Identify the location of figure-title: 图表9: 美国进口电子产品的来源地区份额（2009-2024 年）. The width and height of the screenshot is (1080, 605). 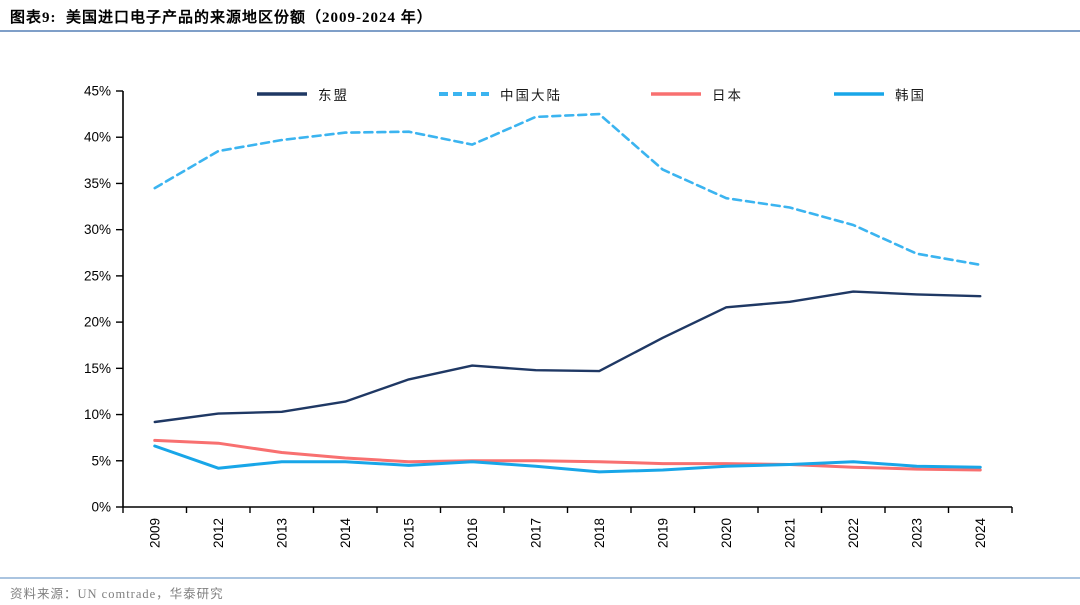
(221, 18).